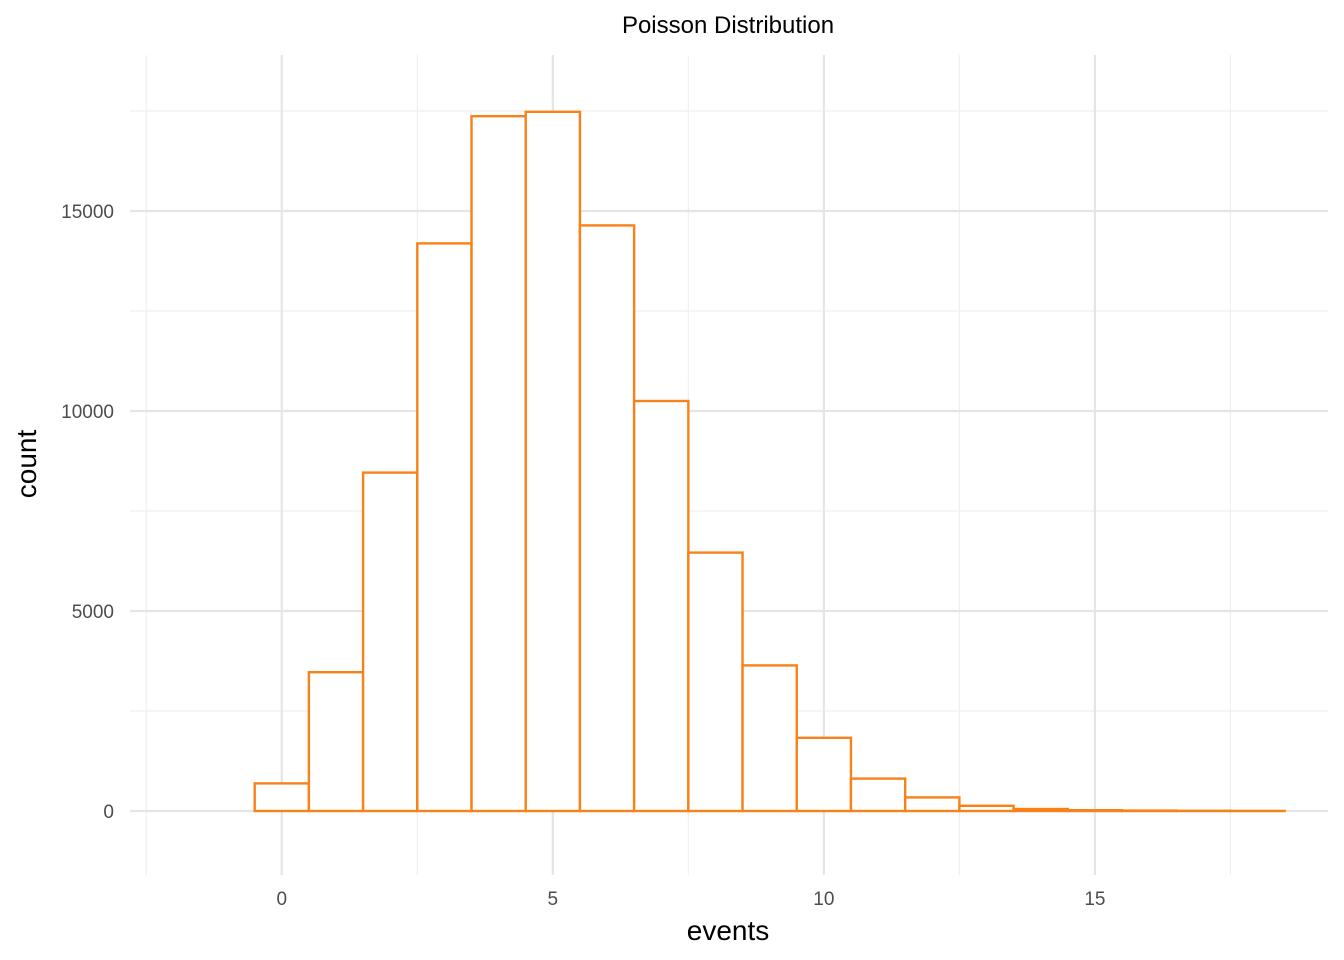 The image size is (1344, 960). I want to click on y-axis-label: count, so click(26, 464).